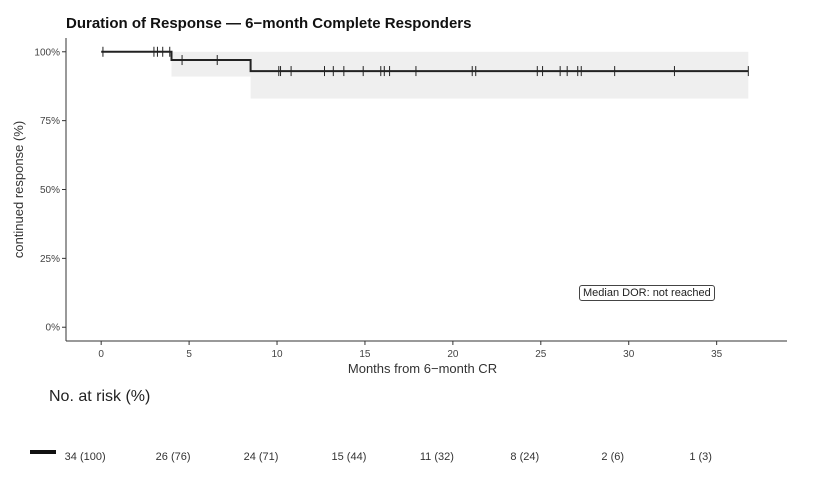  What do you see at coordinates (101, 354) in the screenshot?
I see `x-tick-label-0: 0` at bounding box center [101, 354].